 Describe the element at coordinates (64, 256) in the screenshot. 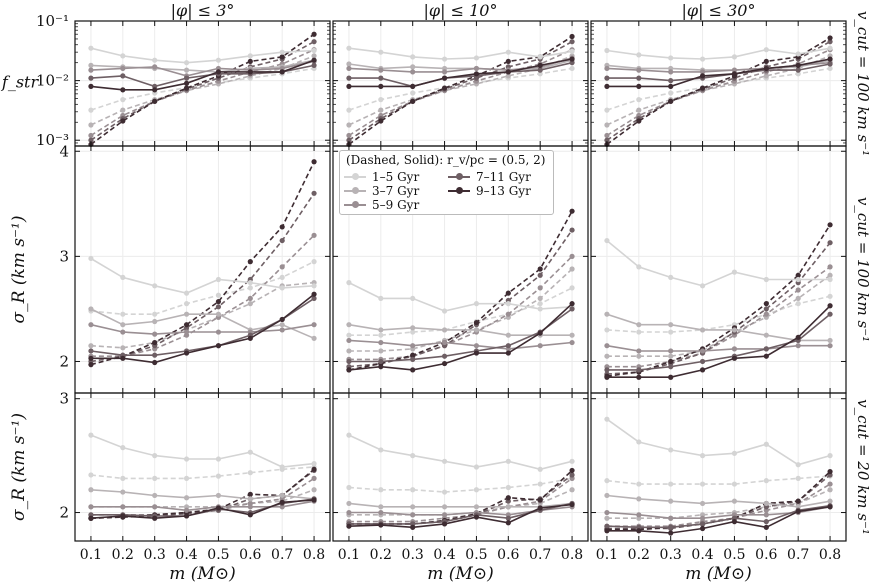

I see `y-tick-label: 3` at that location.